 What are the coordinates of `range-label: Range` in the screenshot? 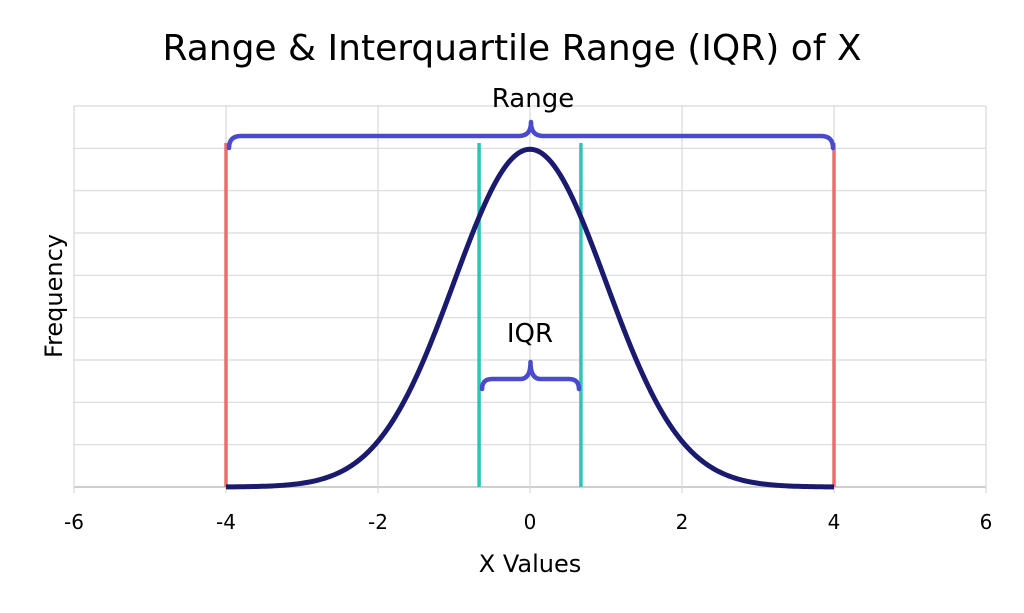 It's located at (533, 99).